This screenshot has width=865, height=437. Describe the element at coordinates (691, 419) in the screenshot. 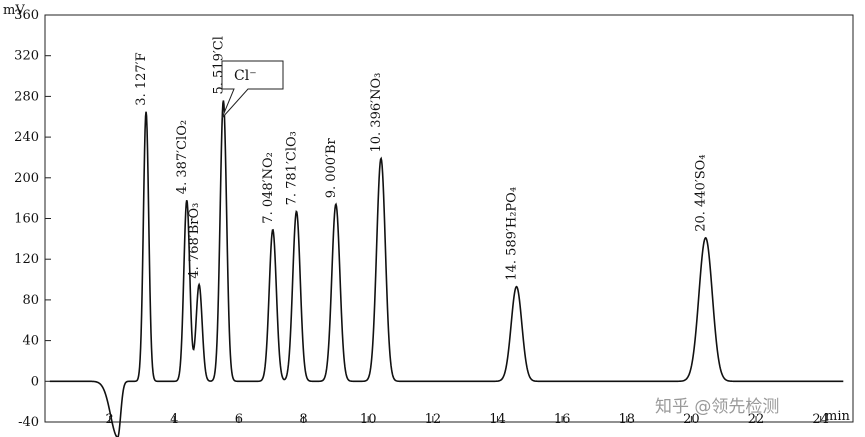

I see `x-tick-label: 20` at that location.